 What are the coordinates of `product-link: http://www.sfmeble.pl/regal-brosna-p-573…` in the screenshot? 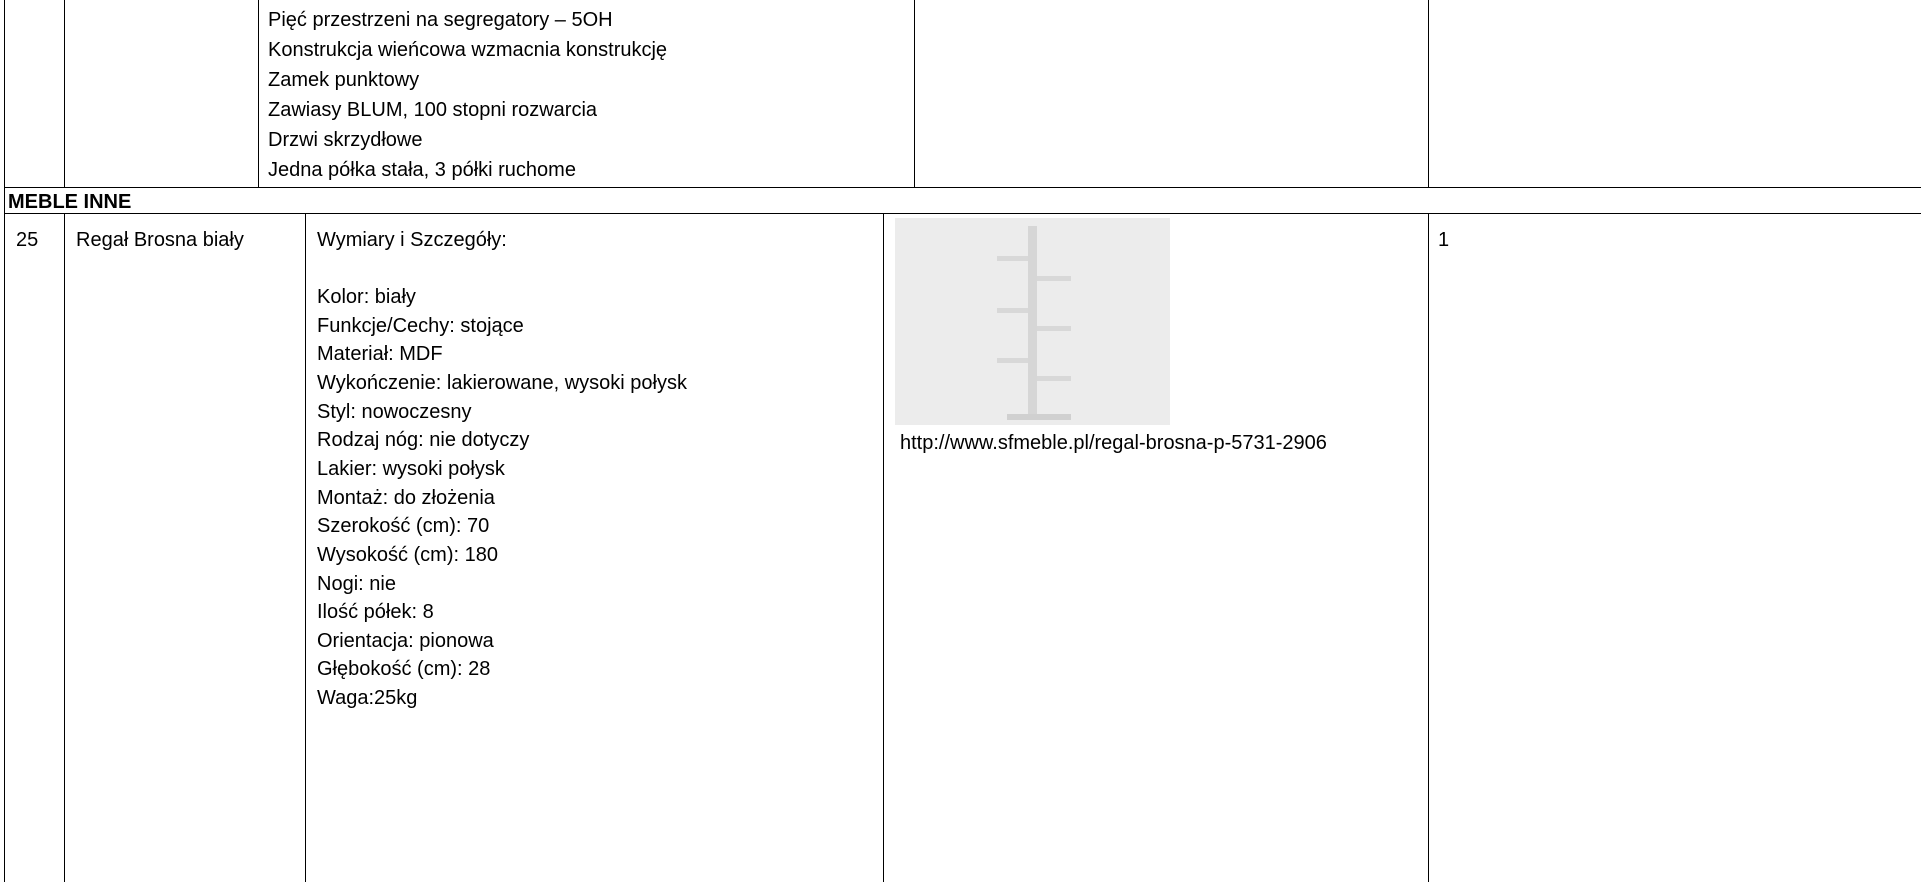 It's located at (1113, 443).